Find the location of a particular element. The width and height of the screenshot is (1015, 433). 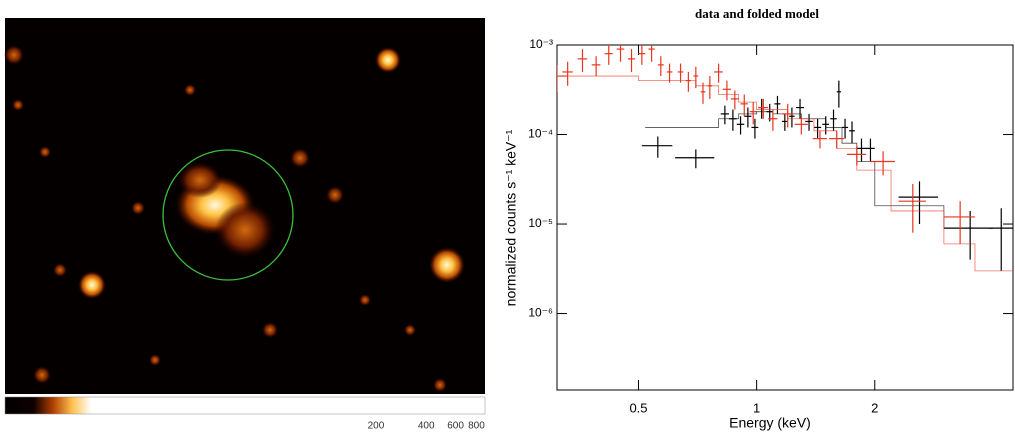

y-tick-label: 10⁻⁴ is located at coordinates (540, 134).